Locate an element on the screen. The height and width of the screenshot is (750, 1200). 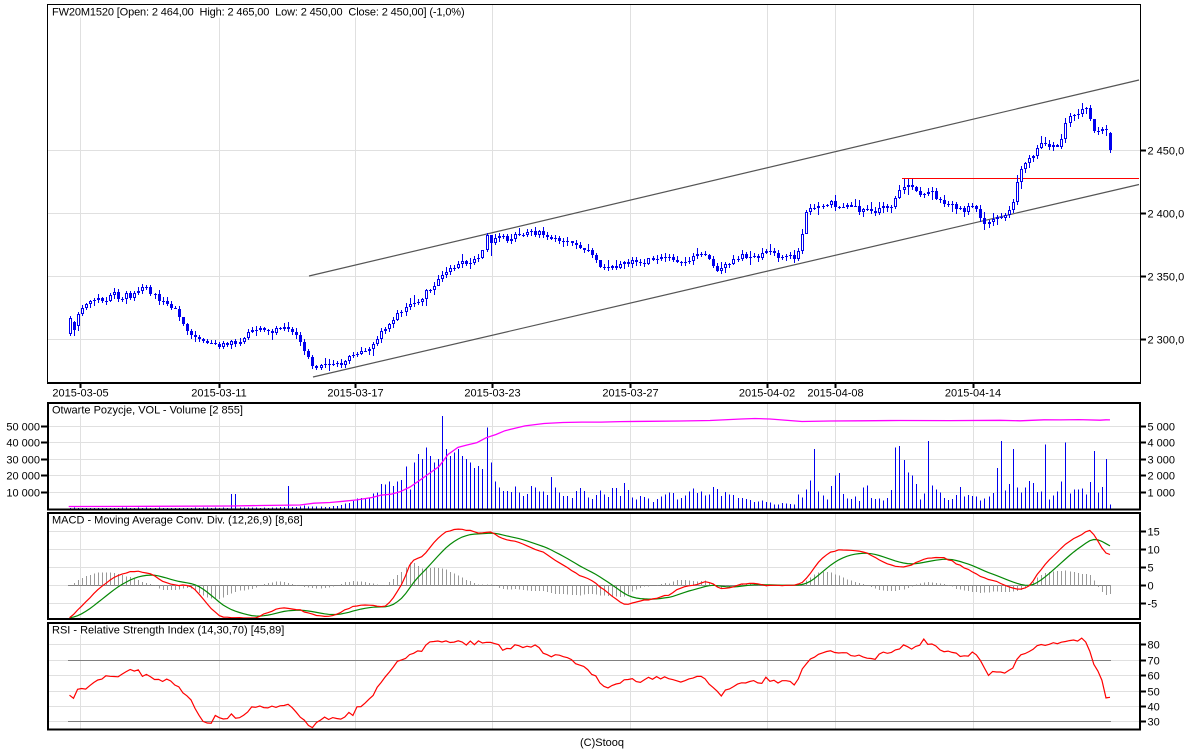
svg-text: 80 is located at coordinates (1154, 646).